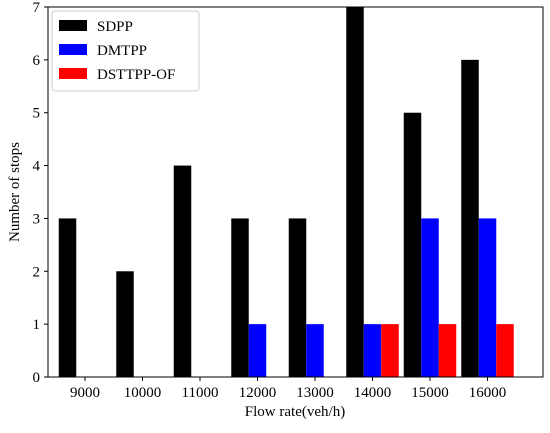 This screenshot has width=550, height=433. I want to click on legend-items: SDPP DMTPP DSTTPP-OF, so click(117, 51).